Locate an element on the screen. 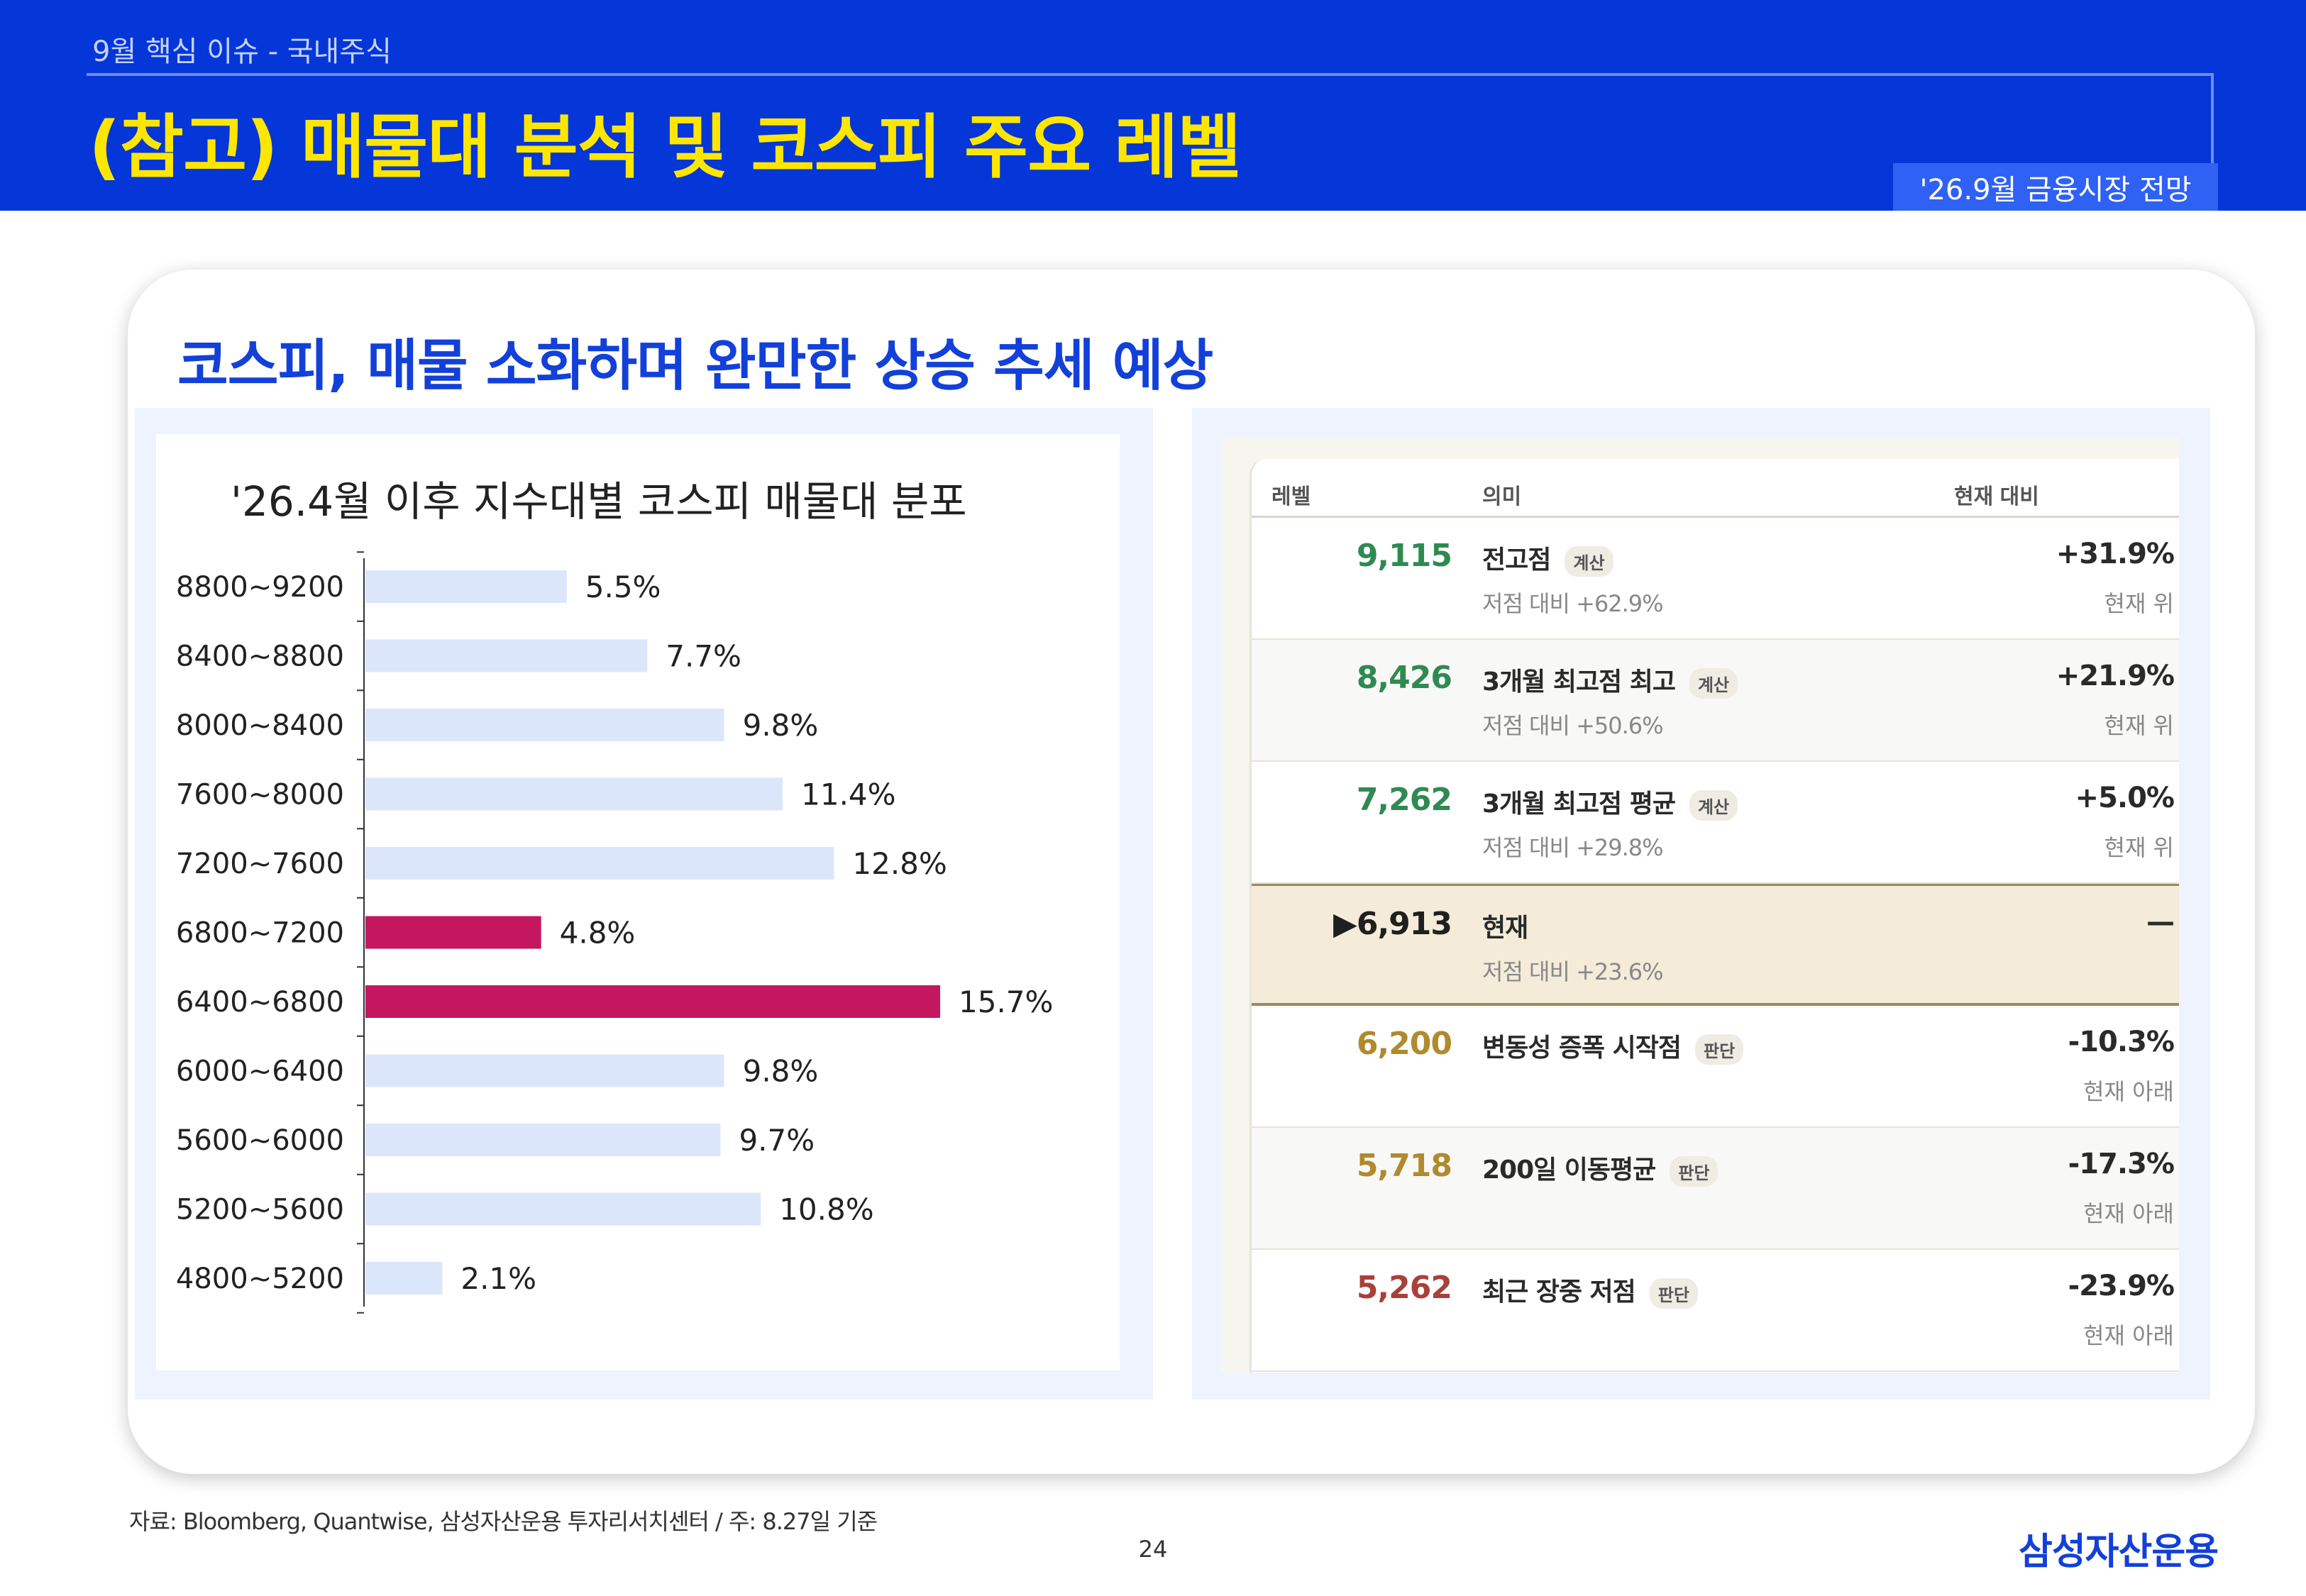  value-label: 2.1% is located at coordinates (498, 1278).